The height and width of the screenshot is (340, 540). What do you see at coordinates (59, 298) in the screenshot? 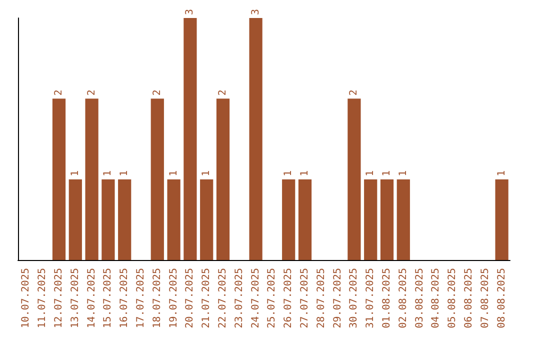
I see `x-tick-label: 12.07.2025` at bounding box center [59, 298].